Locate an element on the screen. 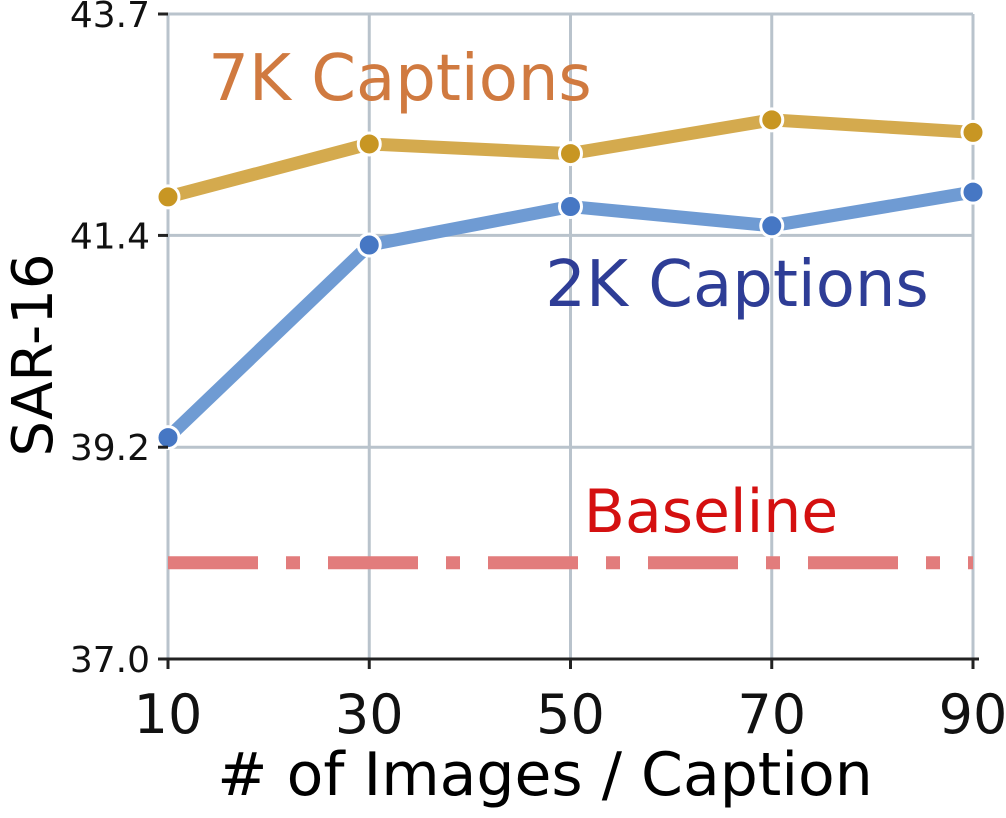  x-tick-label: 70 is located at coordinates (771, 714).